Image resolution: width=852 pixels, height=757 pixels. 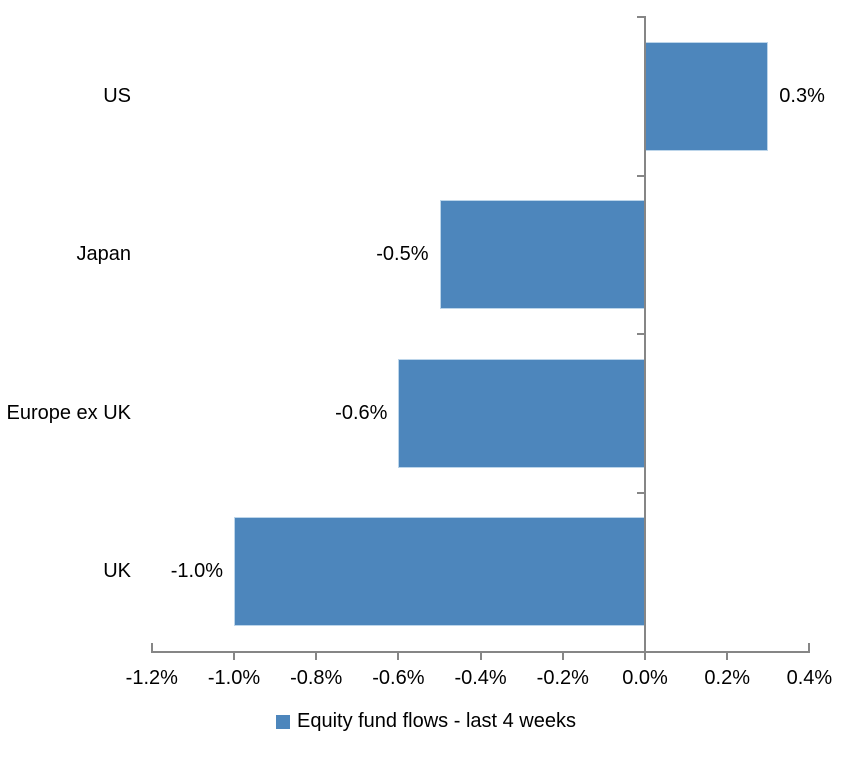 I want to click on x-tick-label-0-2-: 0.2%, so click(x=727, y=678).